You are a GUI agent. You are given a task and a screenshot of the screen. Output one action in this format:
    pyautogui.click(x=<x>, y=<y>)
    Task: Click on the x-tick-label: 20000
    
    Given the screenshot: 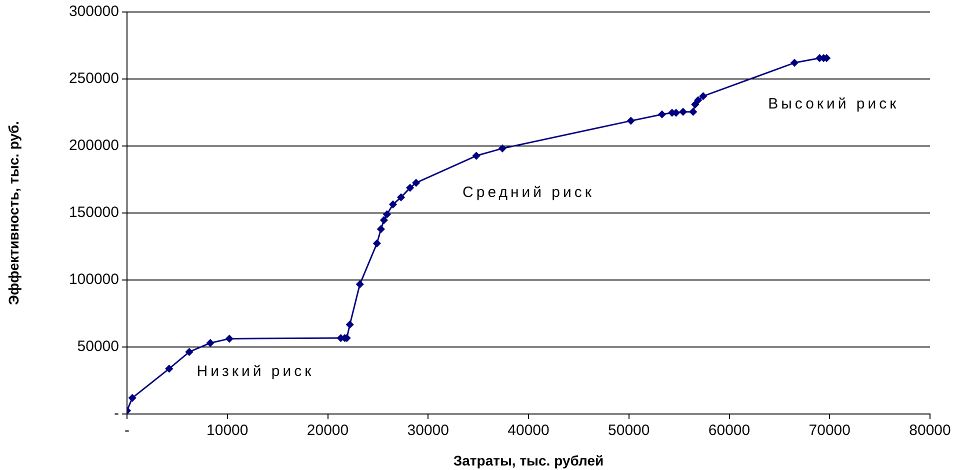 What is the action you would take?
    pyautogui.click(x=327, y=431)
    